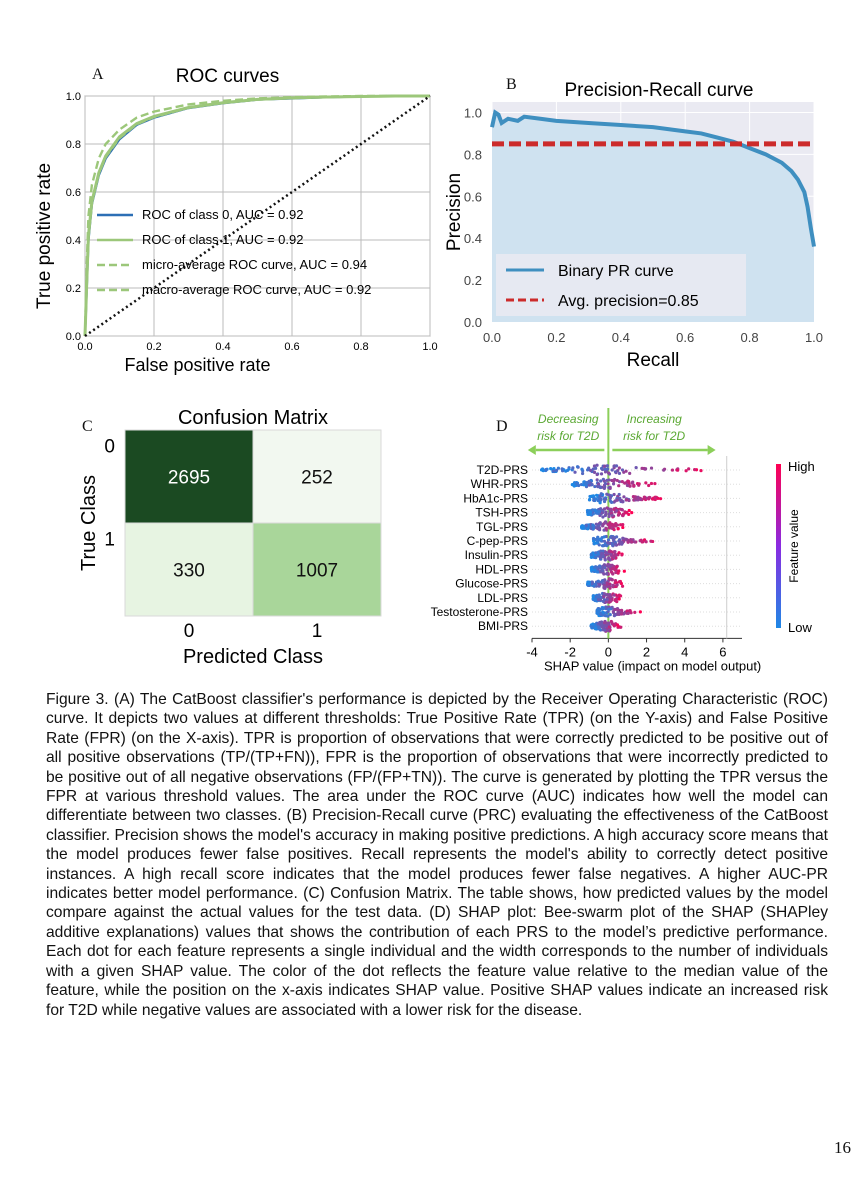 Image resolution: width=866 pixels, height=1200 pixels. Describe the element at coordinates (84, 347) in the screenshot. I see `roc-x-tick-label: 0.0` at that location.